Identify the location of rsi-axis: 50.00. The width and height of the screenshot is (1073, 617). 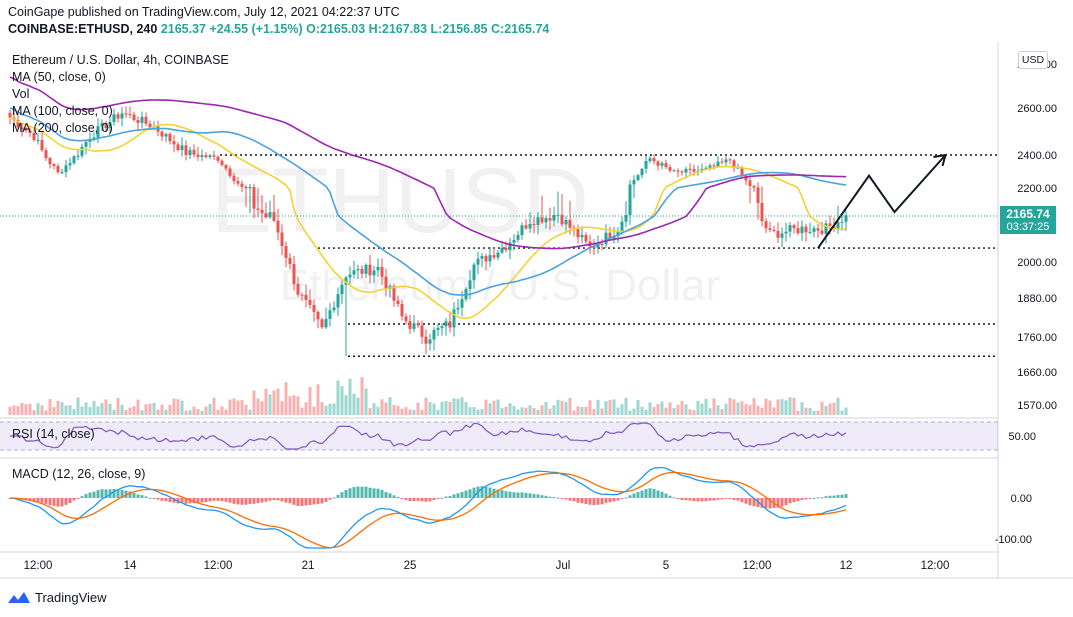
(1022, 437).